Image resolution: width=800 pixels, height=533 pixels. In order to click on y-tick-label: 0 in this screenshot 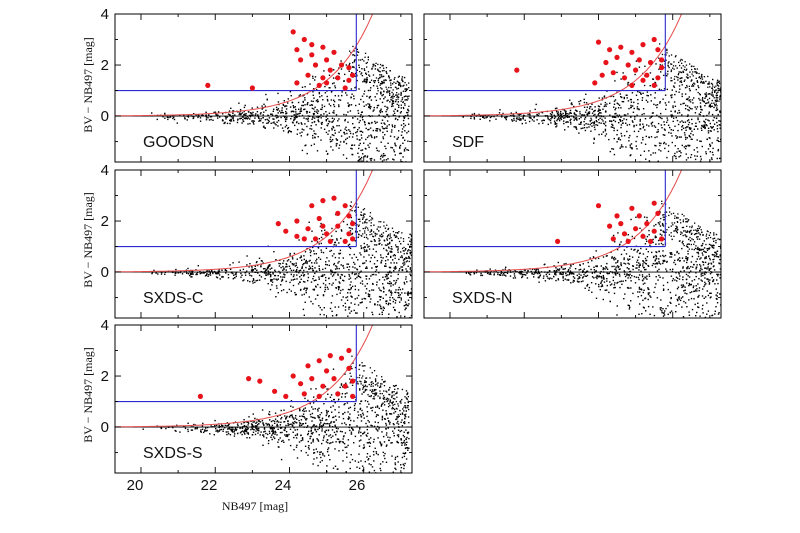, I will do `click(105, 116)`.